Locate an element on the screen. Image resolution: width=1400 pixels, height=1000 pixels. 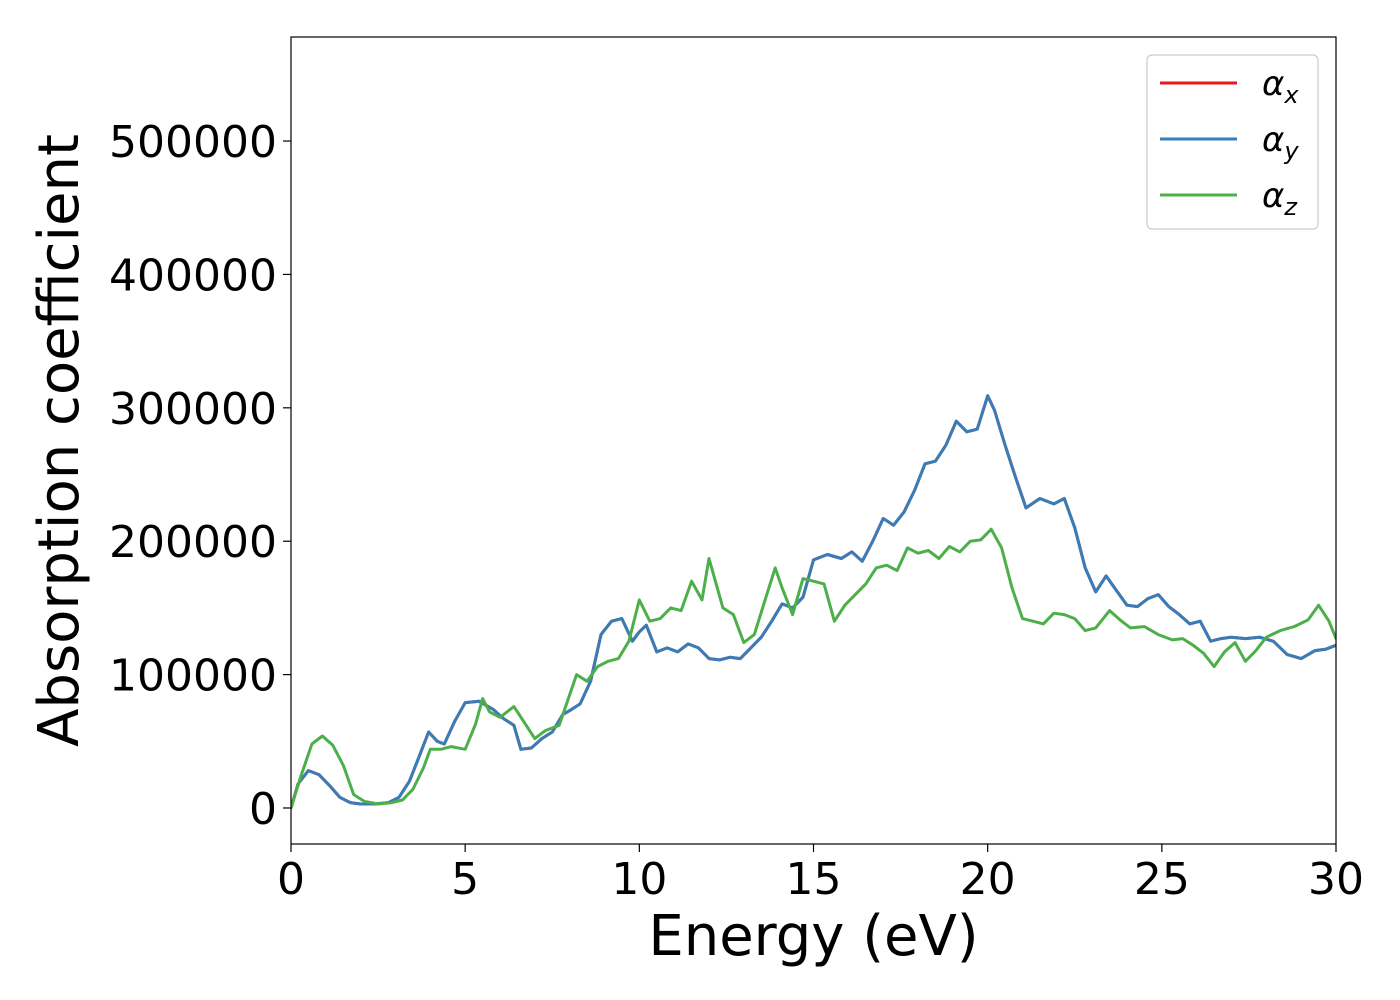
y-tick-label: 0 is located at coordinates (263, 809).